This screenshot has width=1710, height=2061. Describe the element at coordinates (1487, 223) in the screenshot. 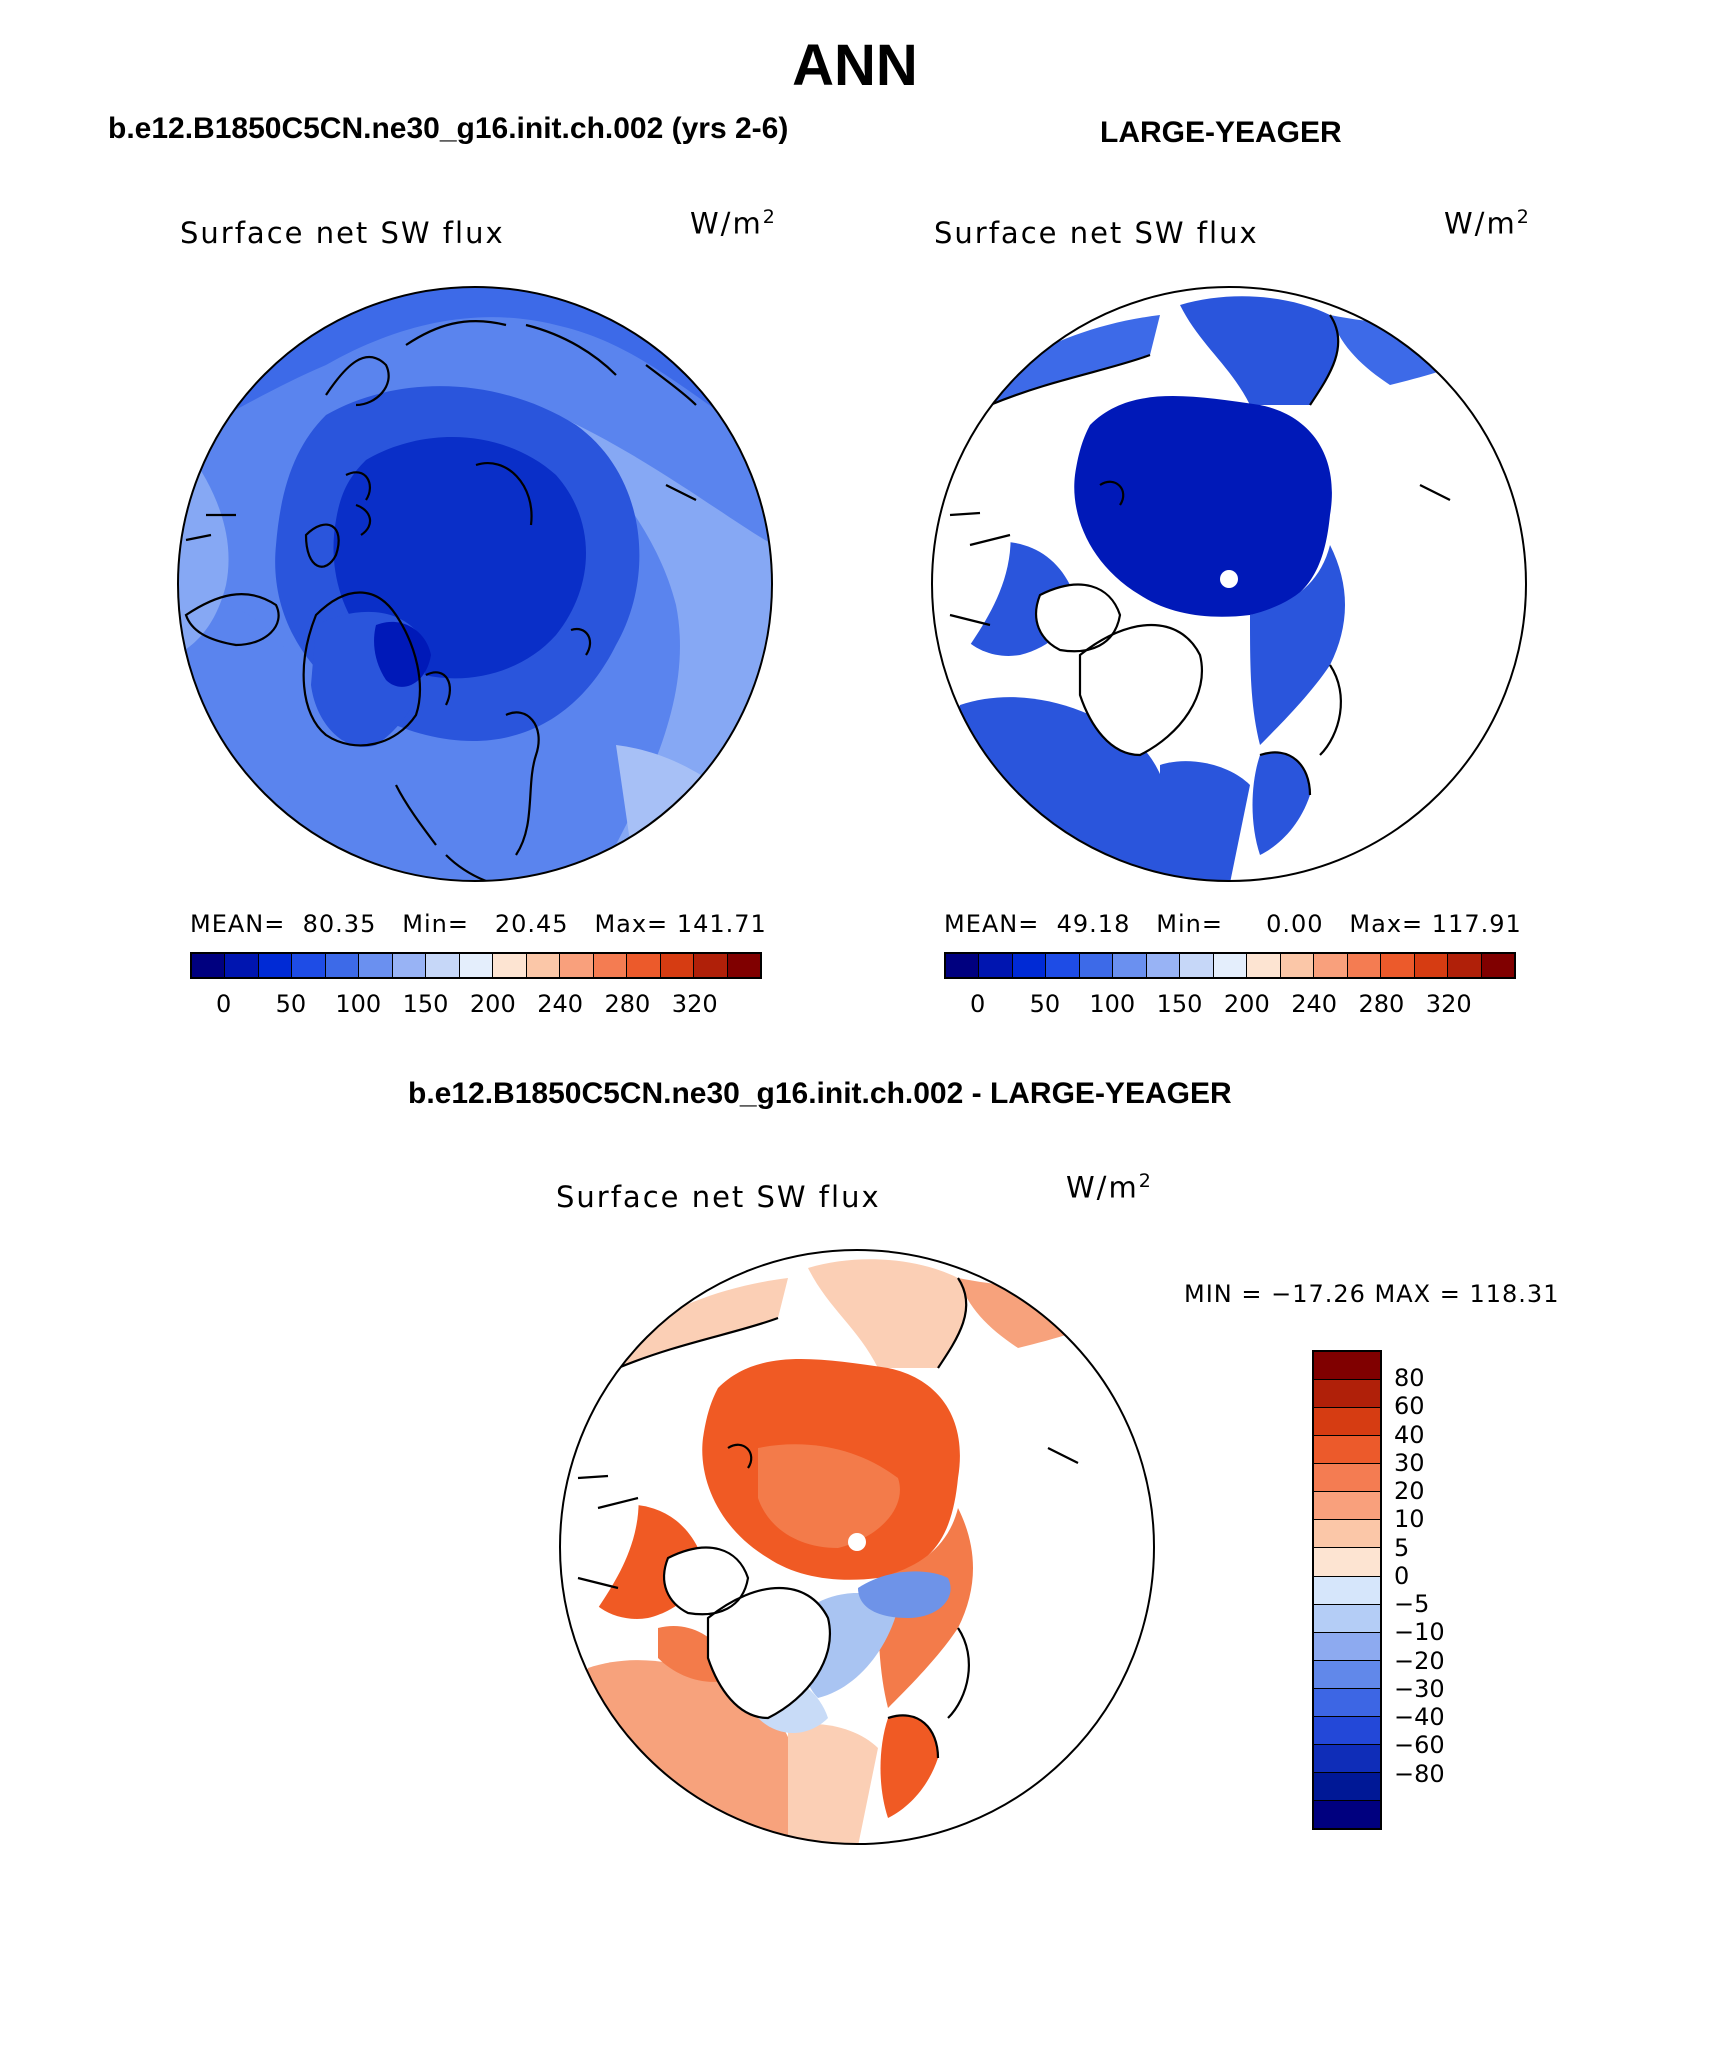

I see `right-unit-label: W/m2` at that location.